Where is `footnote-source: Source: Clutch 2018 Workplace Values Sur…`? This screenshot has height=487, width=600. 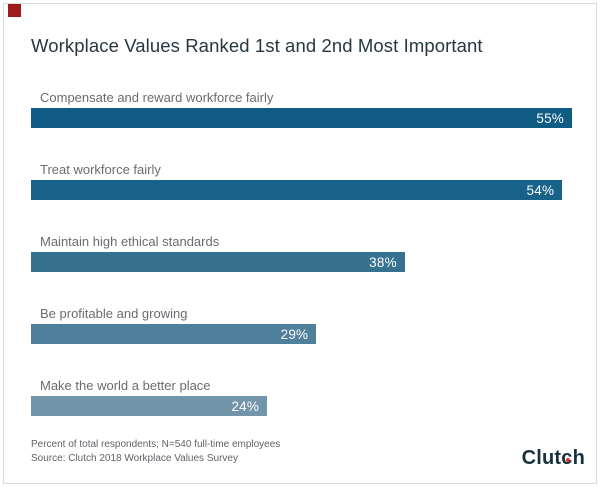 footnote-source: Source: Clutch 2018 Workplace Values Sur… is located at coordinates (134, 458).